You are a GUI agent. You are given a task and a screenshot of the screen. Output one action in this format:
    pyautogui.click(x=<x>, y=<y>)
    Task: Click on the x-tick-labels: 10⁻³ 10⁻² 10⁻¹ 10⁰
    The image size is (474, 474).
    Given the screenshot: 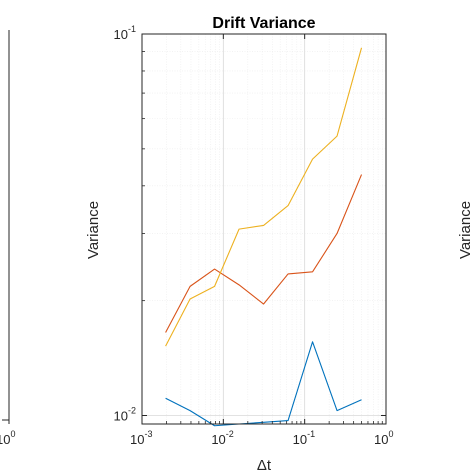 What is the action you would take?
    pyautogui.click(x=261, y=438)
    